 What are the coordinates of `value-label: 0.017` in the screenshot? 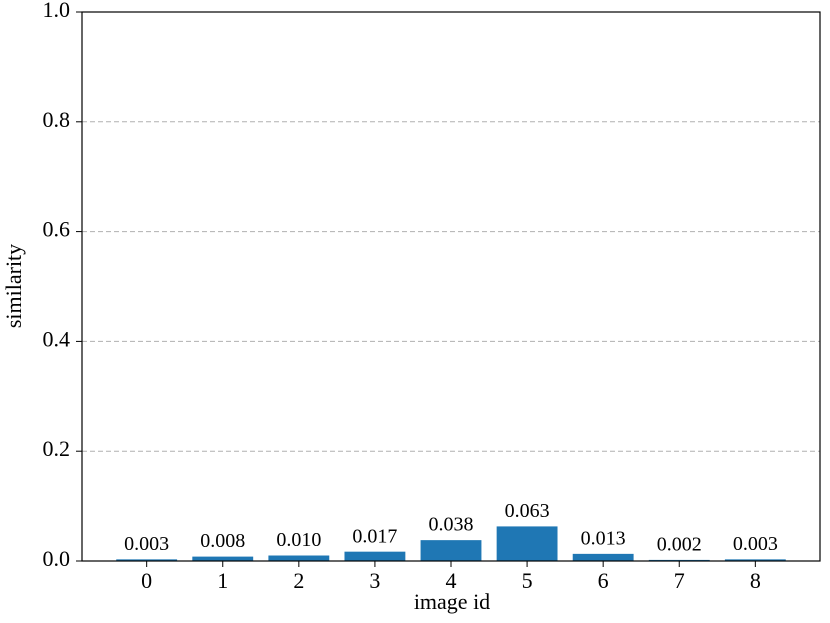 It's located at (374, 536).